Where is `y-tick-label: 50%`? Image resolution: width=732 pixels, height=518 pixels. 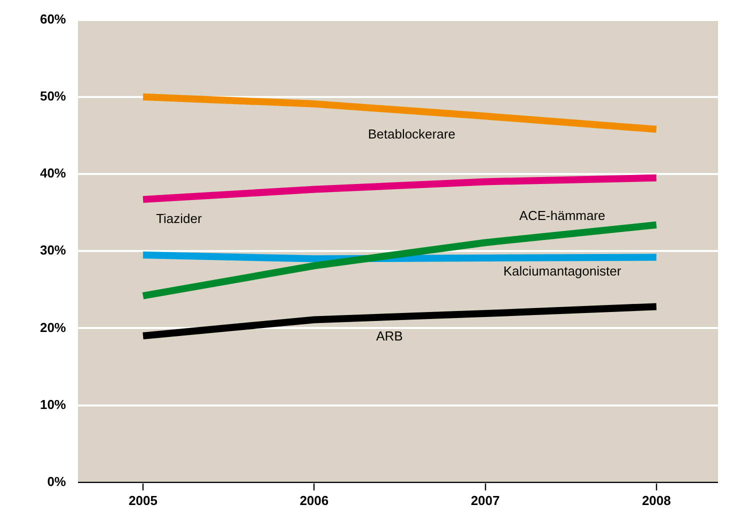
y-tick-label: 50% is located at coordinates (53, 96).